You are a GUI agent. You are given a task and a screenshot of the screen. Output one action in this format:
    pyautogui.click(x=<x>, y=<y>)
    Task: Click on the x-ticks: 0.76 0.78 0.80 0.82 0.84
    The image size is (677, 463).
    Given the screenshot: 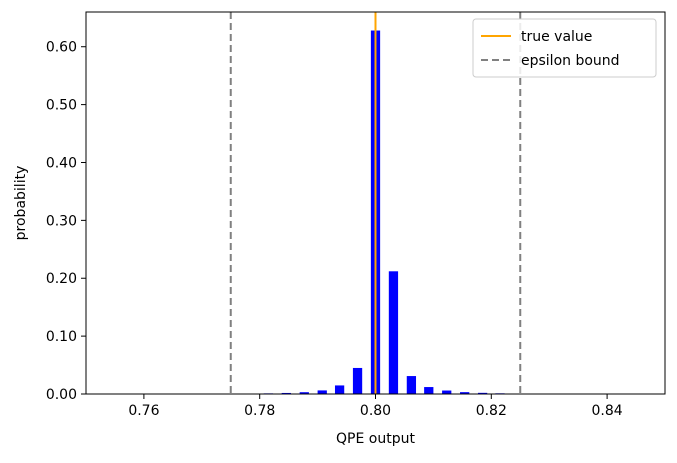 What is the action you would take?
    pyautogui.click(x=375, y=406)
    